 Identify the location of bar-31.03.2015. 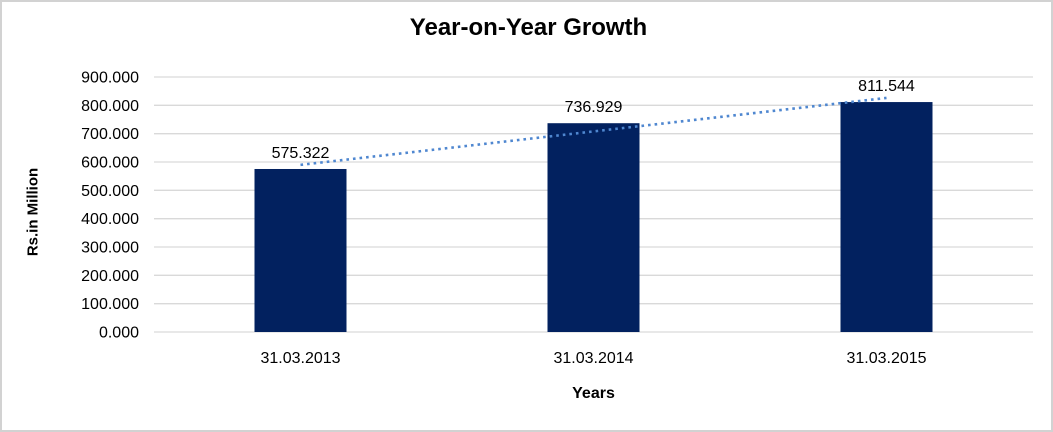
(886, 217).